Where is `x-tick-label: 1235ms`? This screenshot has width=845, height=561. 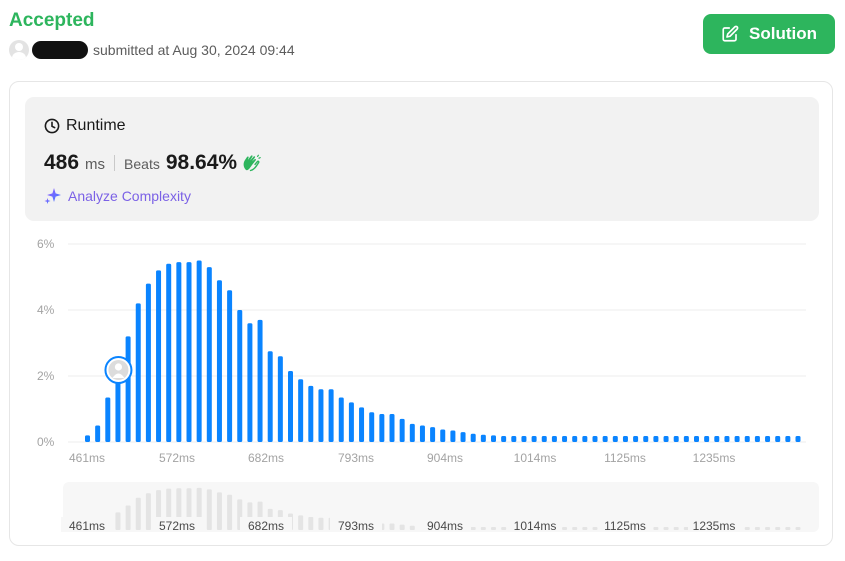 x-tick-label: 1235ms is located at coordinates (714, 458).